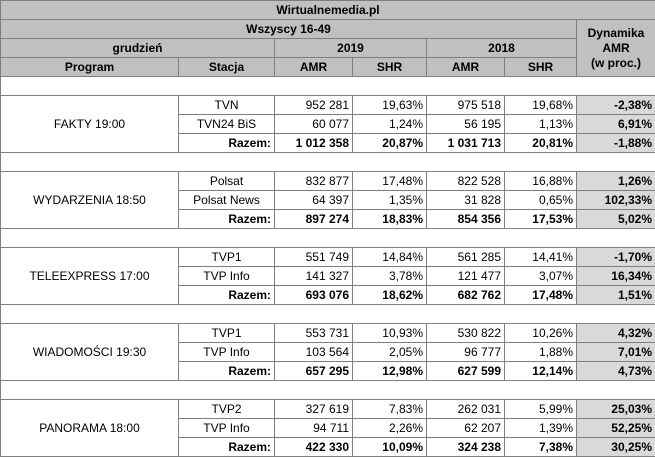 Image resolution: width=655 pixels, height=457 pixels. Describe the element at coordinates (466, 447) in the screenshot. I see `amr-2018-cell: 324 238` at that location.